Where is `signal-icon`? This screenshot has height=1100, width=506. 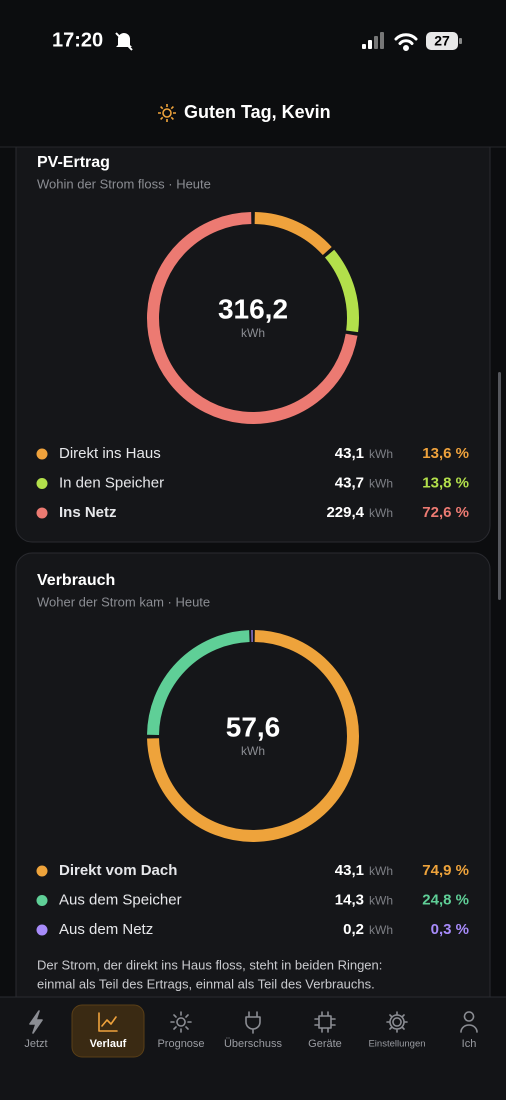 signal-icon is located at coordinates (373, 40).